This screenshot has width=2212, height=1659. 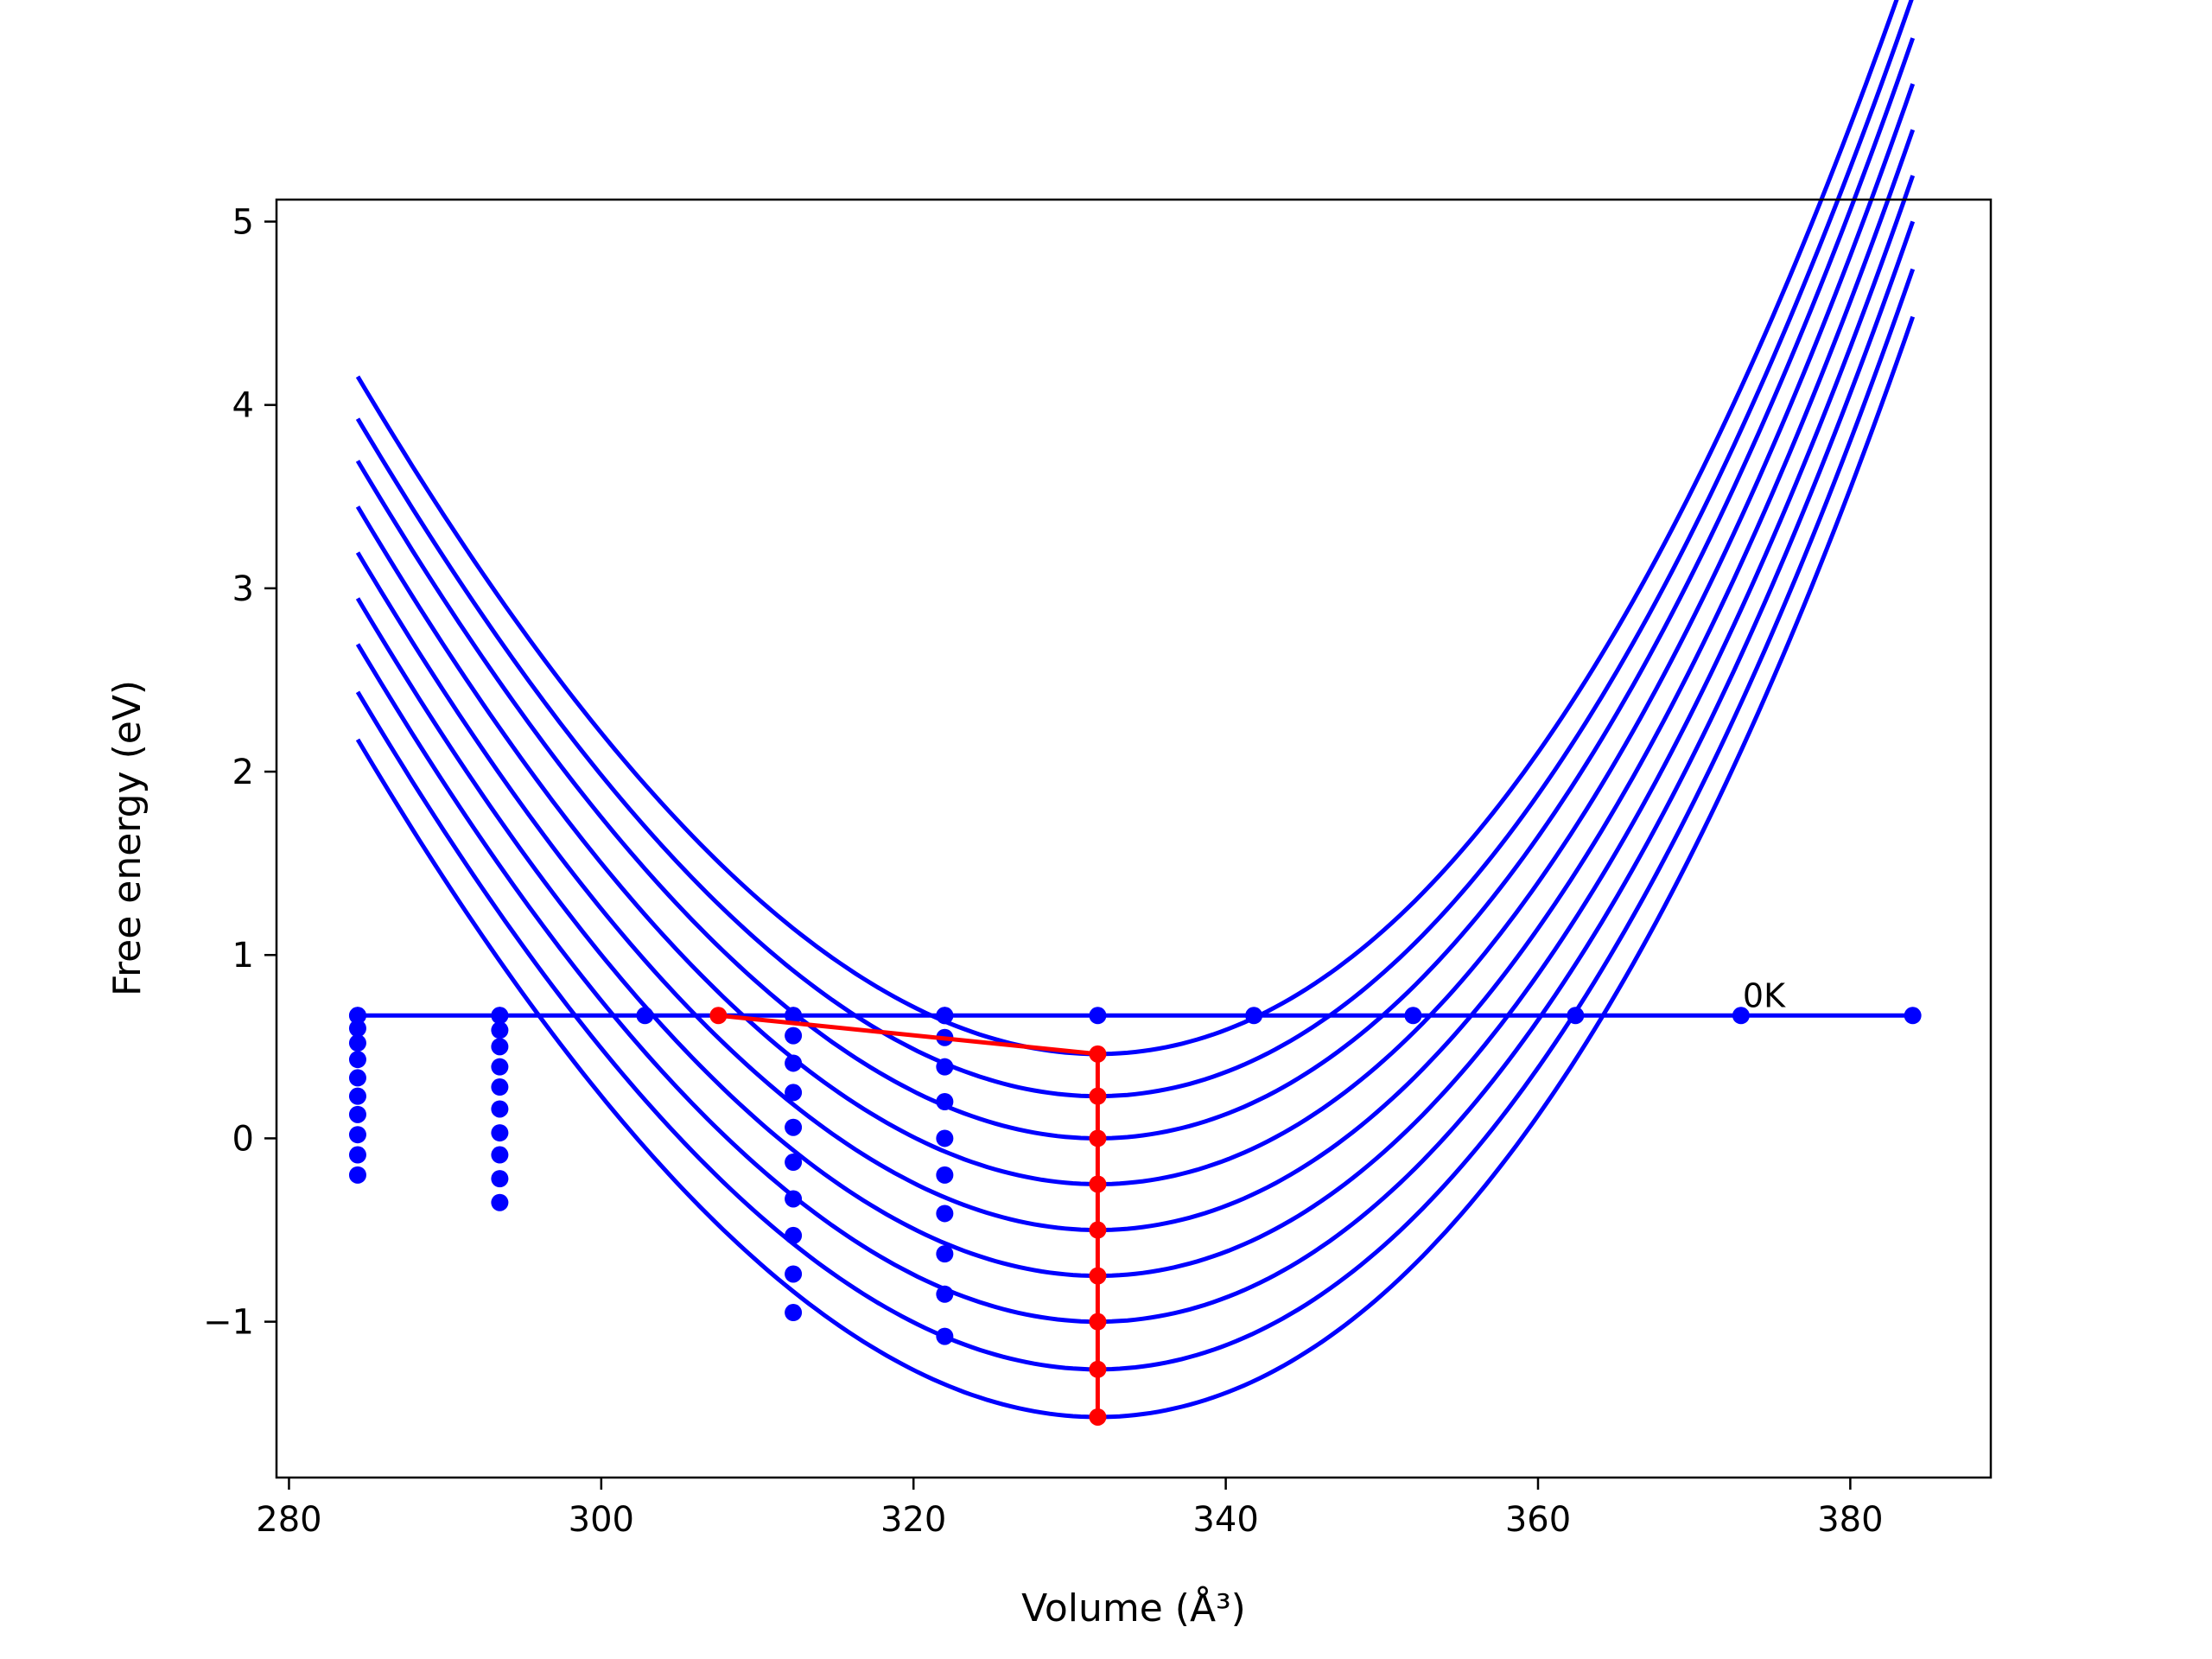 What do you see at coordinates (243, 589) in the screenshot?
I see `y-tick-label: 3` at bounding box center [243, 589].